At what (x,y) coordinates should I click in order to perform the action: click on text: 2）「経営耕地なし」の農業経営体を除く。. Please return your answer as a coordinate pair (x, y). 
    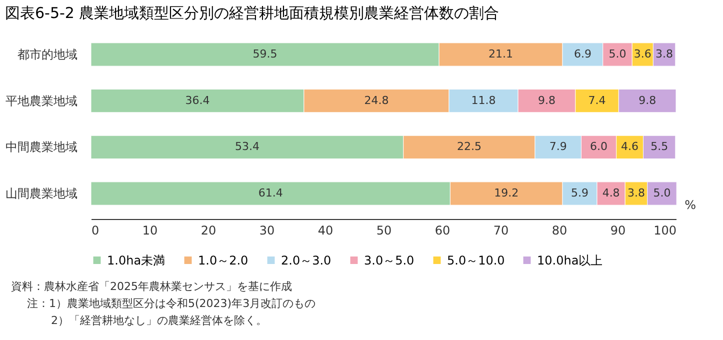
    Looking at the image, I should click on (159, 320).